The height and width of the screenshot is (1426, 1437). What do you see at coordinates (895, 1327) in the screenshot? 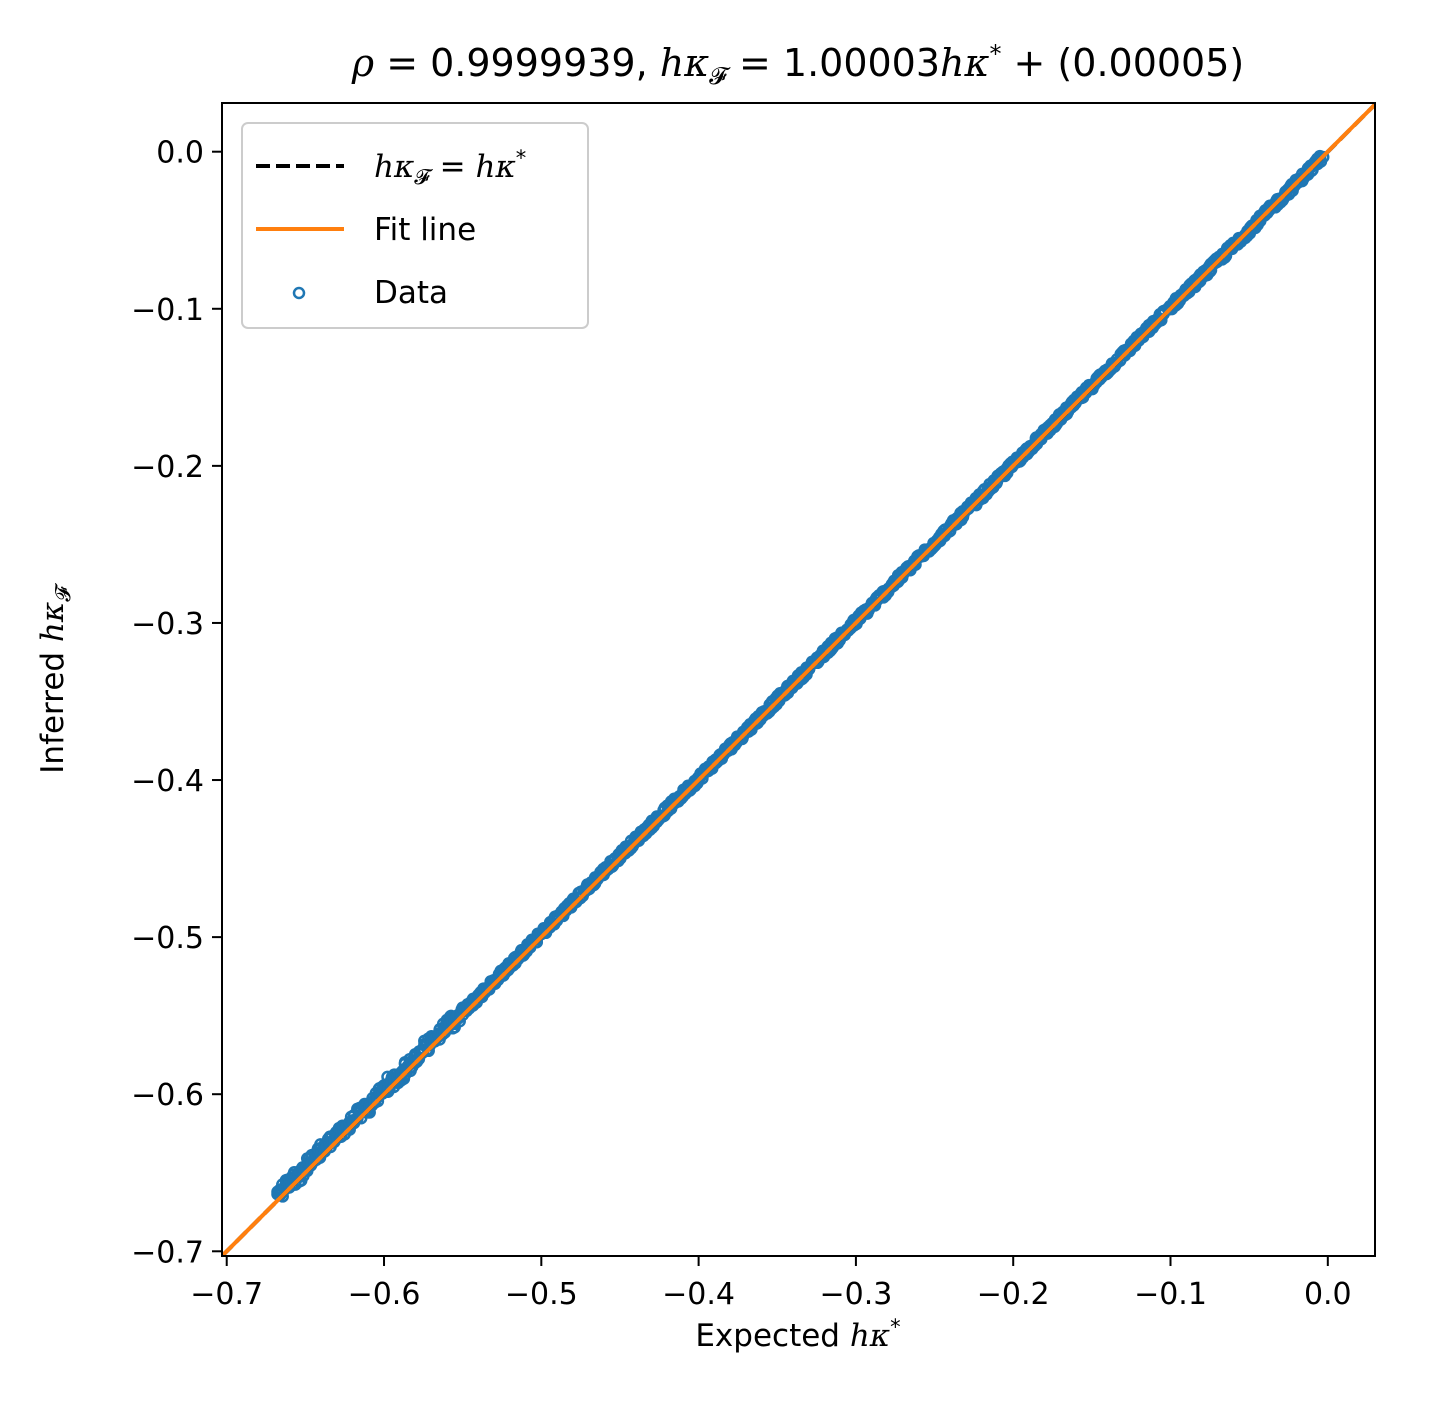
I see `x-axis-label-sup: *` at bounding box center [895, 1327].